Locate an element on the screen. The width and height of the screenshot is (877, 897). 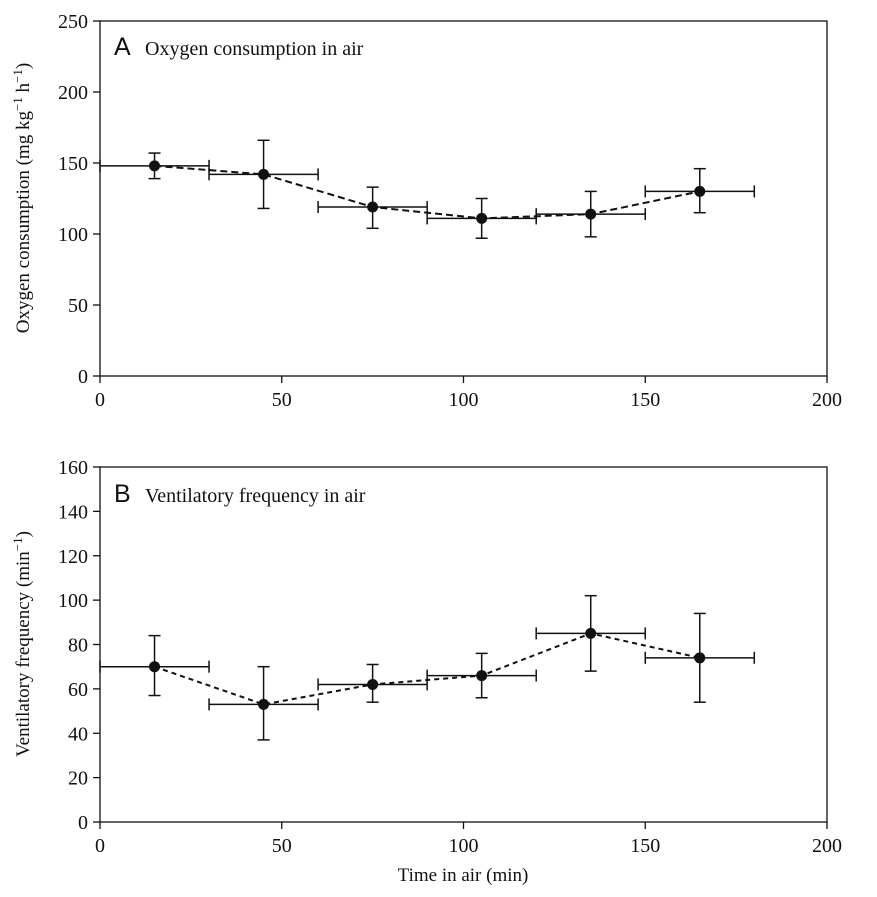
x-axis-label: Time in air (min) is located at coordinates (463, 875).